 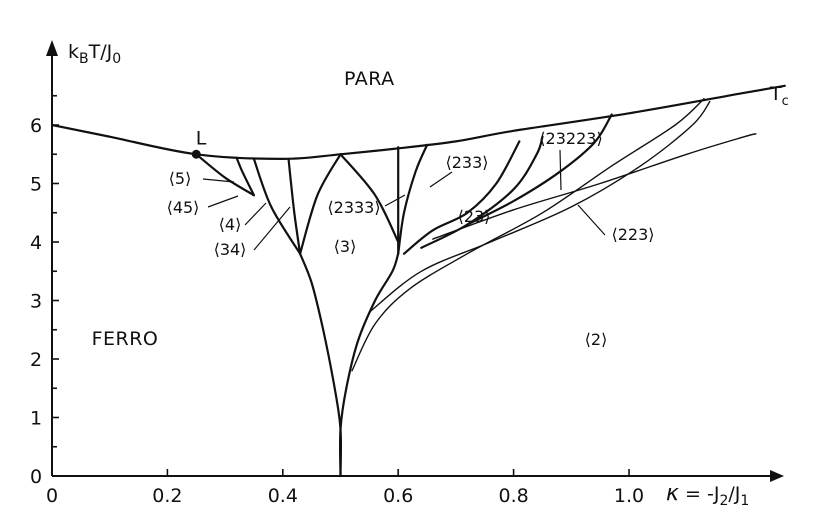 I want to click on y-tick-label: 5, so click(x=36, y=185).